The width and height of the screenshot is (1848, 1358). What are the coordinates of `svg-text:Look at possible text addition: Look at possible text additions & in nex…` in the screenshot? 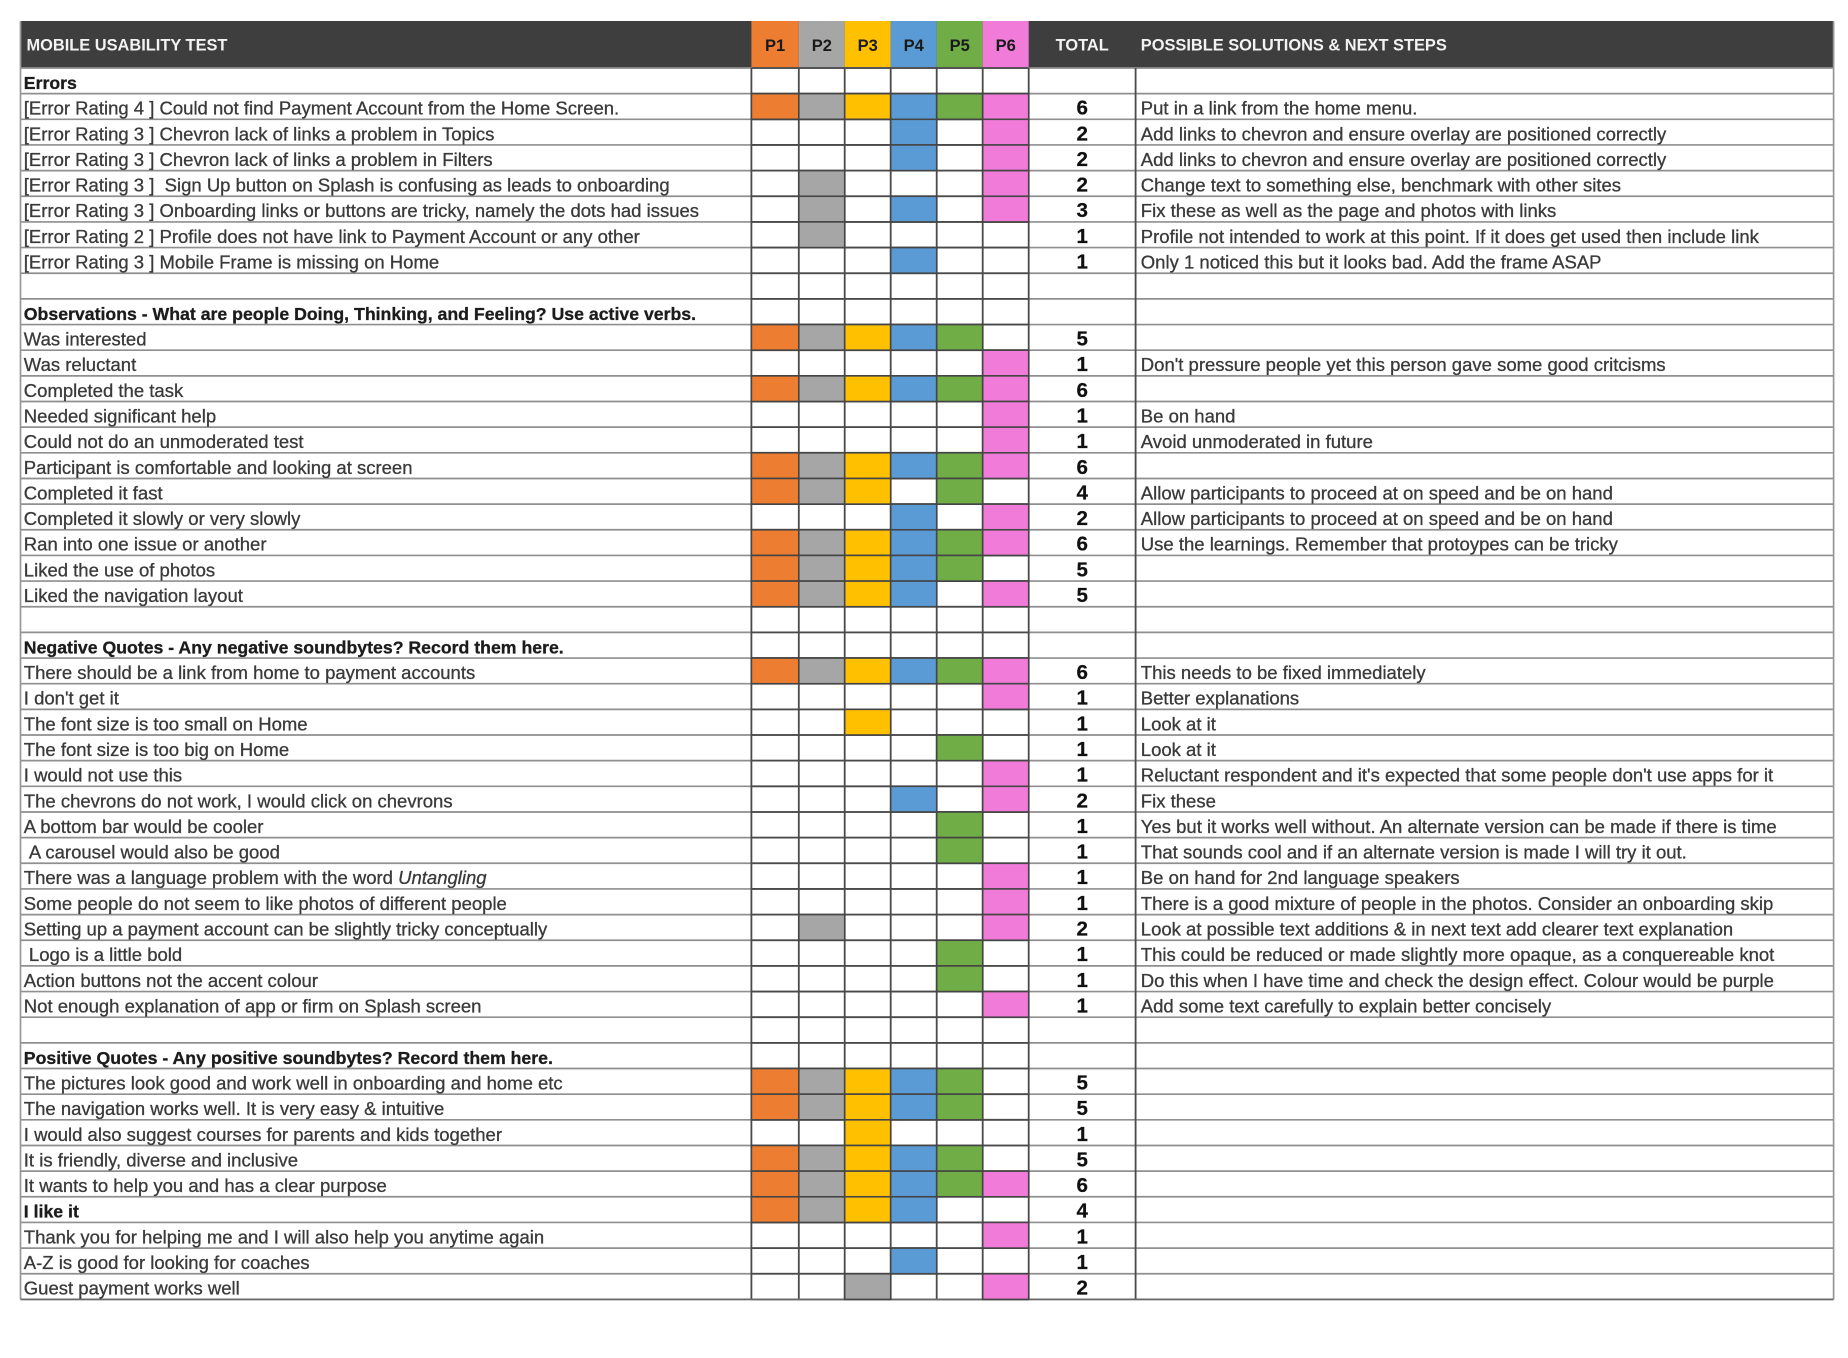 It's located at (1437, 929).